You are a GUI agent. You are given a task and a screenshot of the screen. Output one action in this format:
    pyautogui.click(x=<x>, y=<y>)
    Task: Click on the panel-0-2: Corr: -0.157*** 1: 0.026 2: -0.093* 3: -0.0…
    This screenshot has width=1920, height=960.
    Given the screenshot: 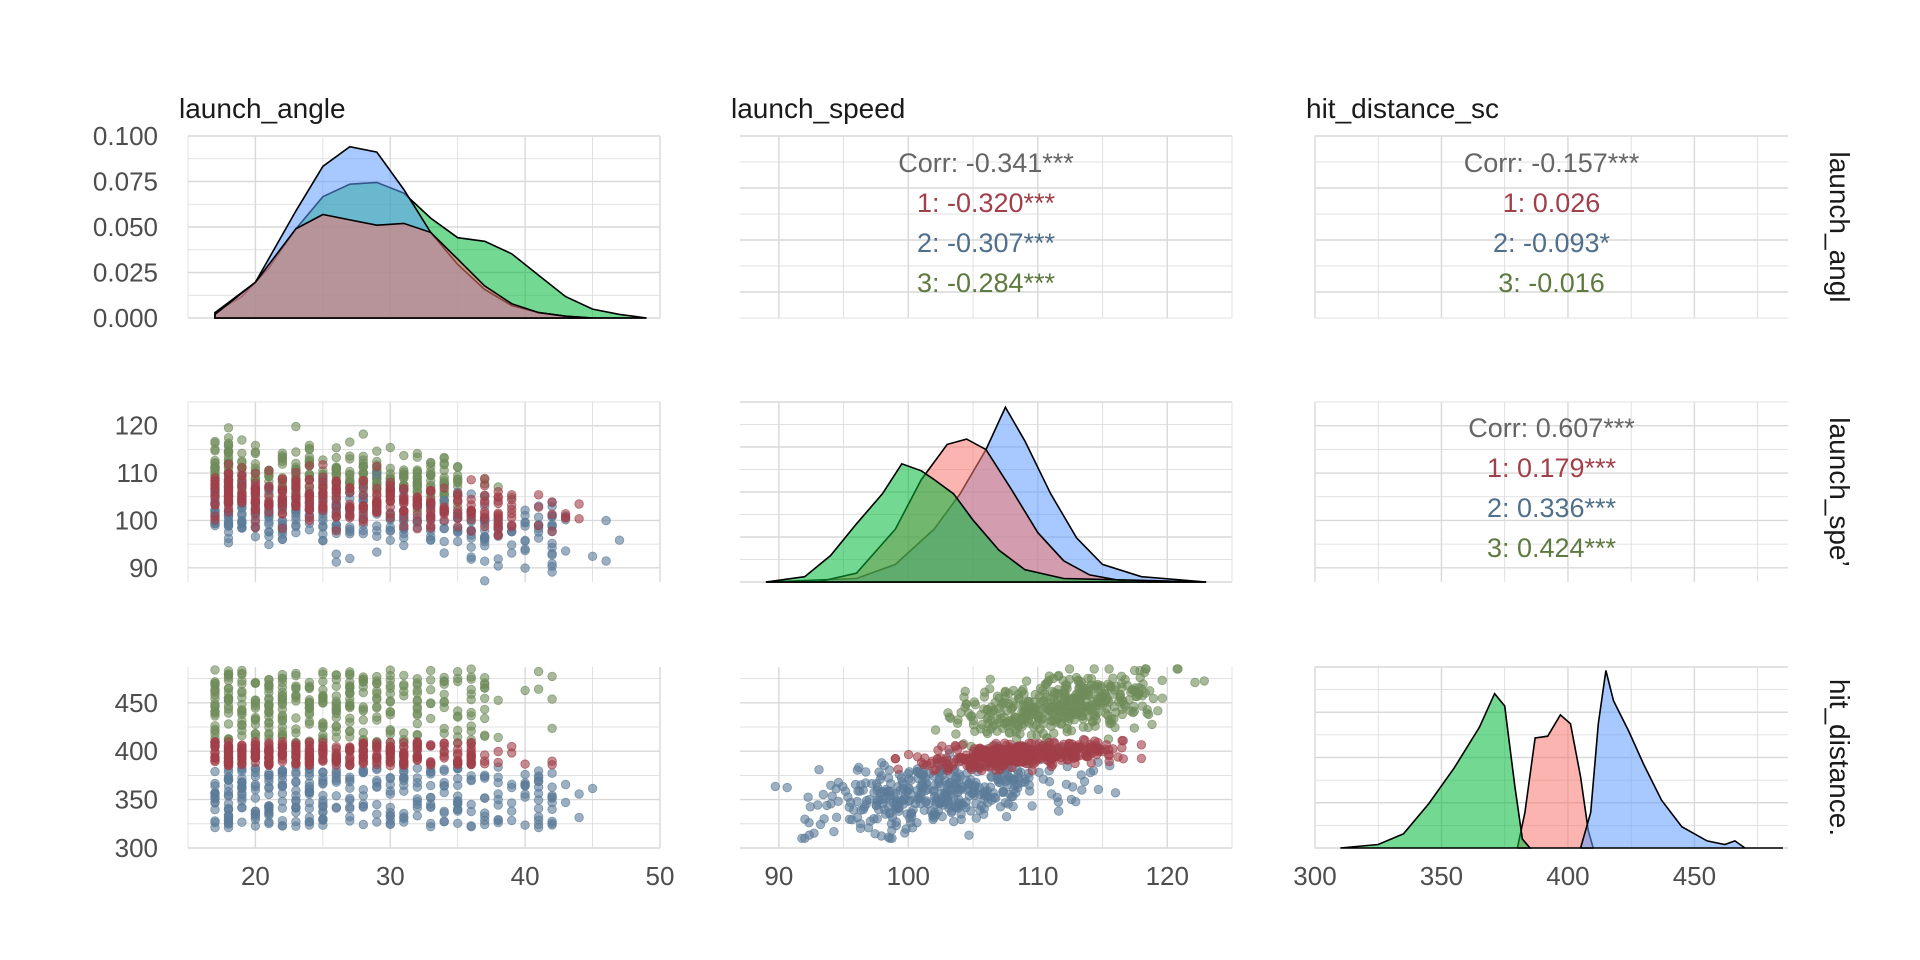 What is the action you would take?
    pyautogui.click(x=1551, y=227)
    